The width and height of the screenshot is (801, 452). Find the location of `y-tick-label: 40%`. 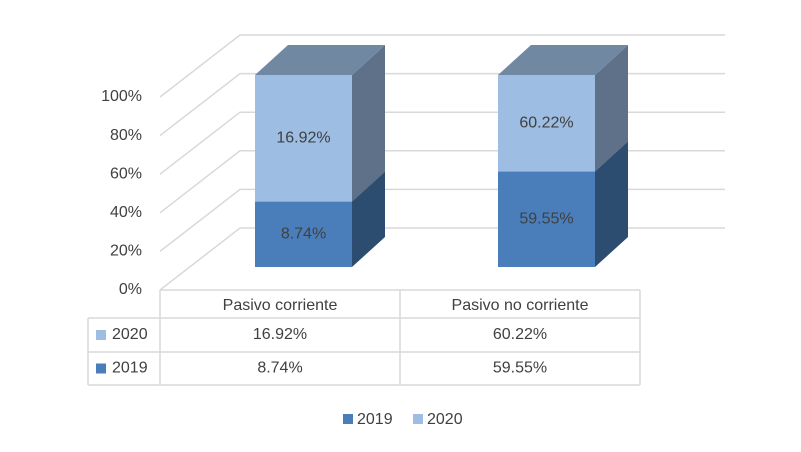

y-tick-label: 40% is located at coordinates (126, 212).